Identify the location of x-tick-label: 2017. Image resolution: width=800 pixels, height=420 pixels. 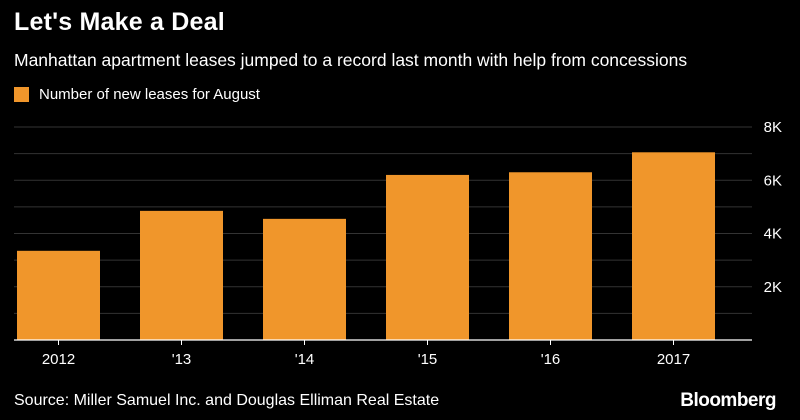
(673, 359).